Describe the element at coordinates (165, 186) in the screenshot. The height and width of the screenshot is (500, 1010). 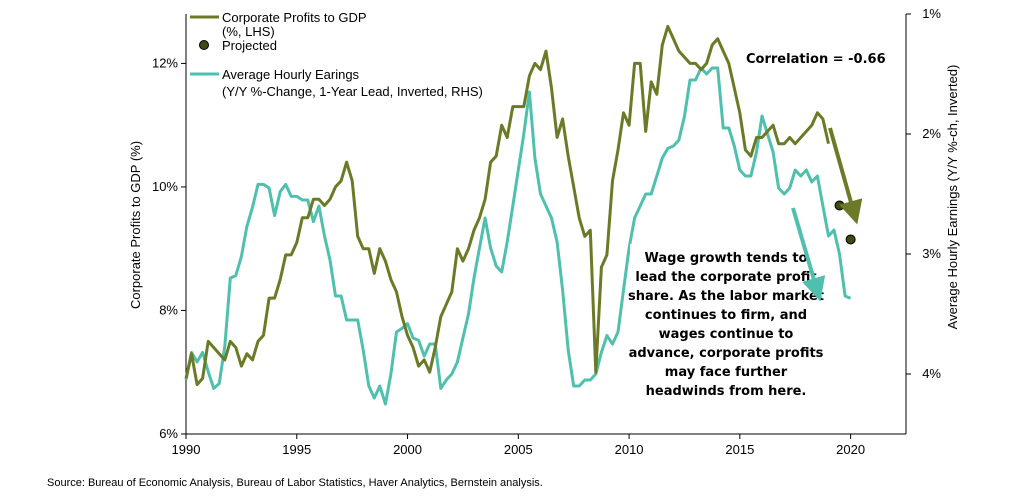
I see `left-tick-label: 10%` at that location.